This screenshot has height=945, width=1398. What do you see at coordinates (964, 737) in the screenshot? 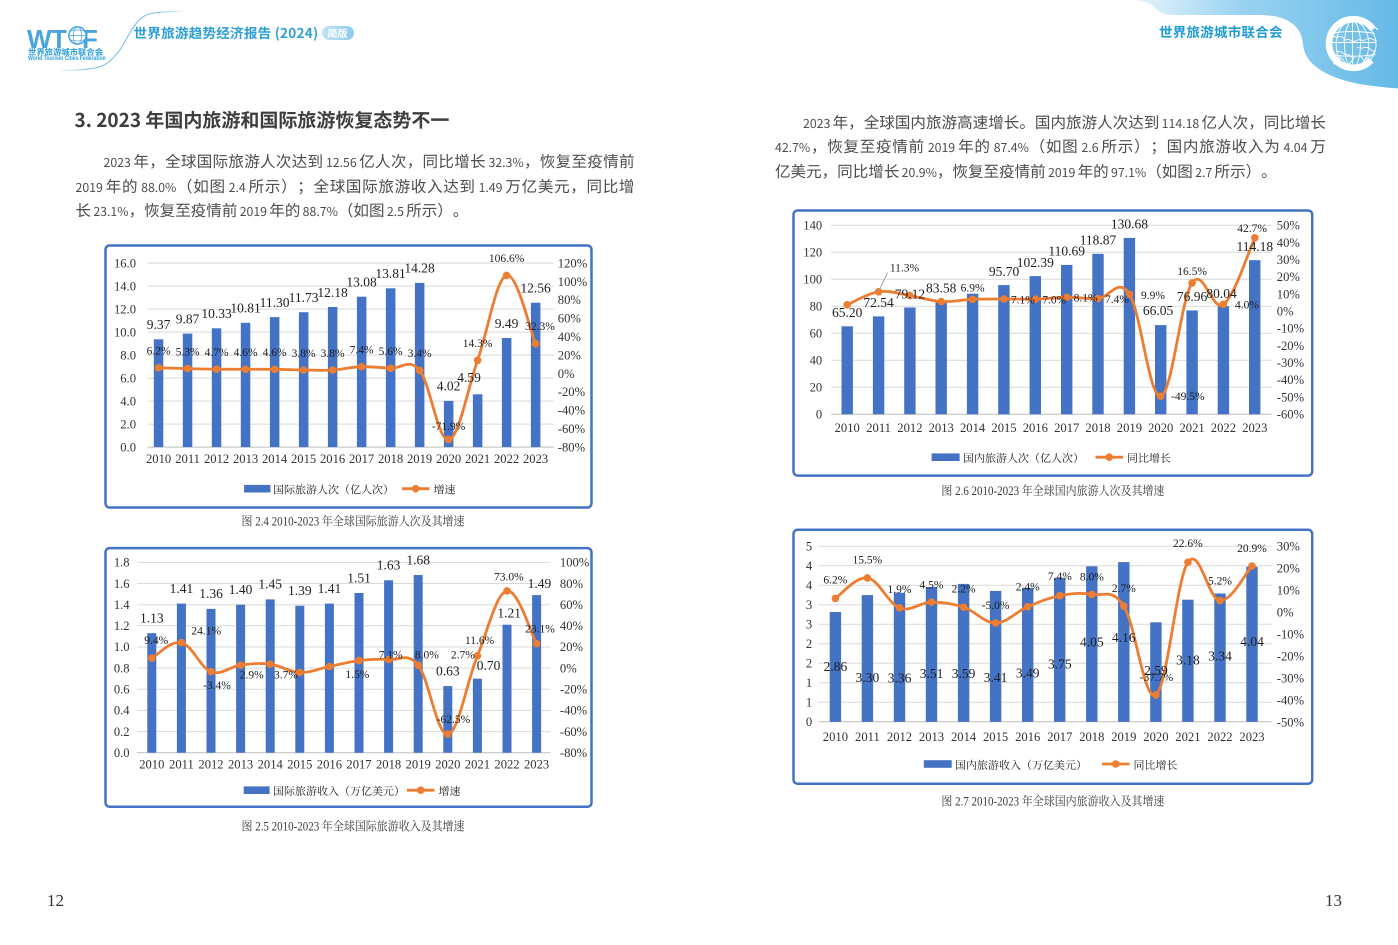
I see `svg-text: 2014` at bounding box center [964, 737].